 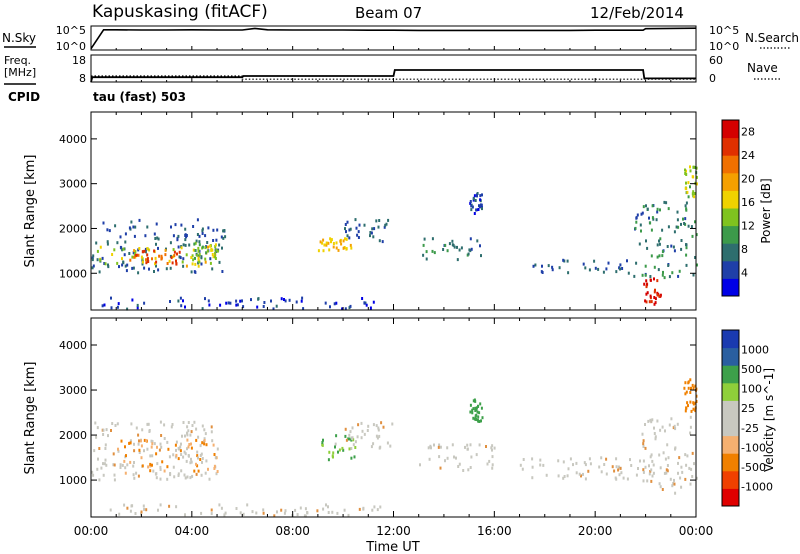 I want to click on velocity-colorbar-segment, so click(x=730, y=497).